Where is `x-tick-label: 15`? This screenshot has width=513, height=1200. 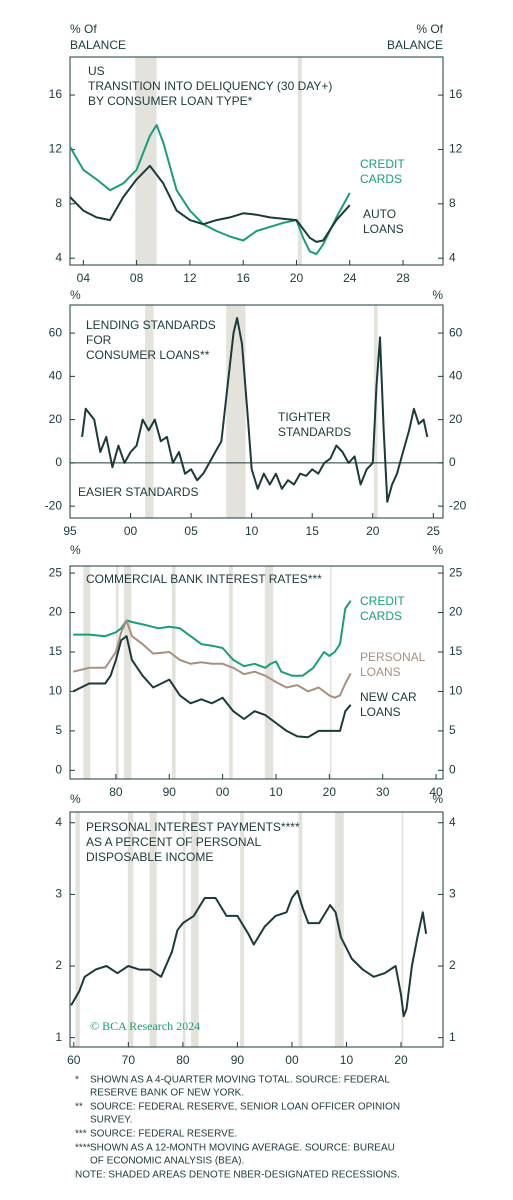 x-tick-label: 15 is located at coordinates (313, 531).